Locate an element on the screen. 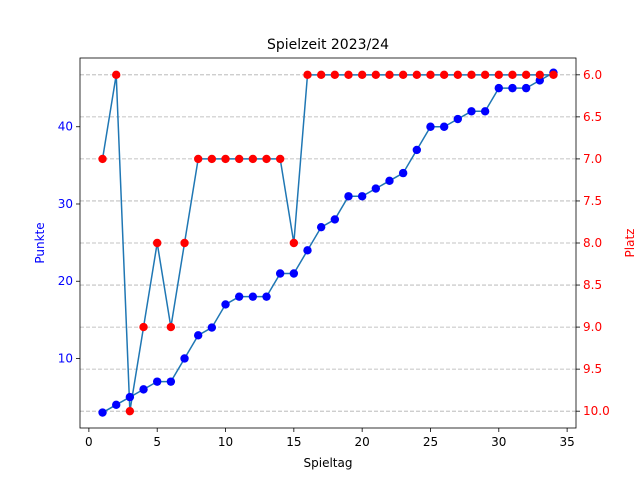  left-y-tick-label: 40 is located at coordinates (65, 127).